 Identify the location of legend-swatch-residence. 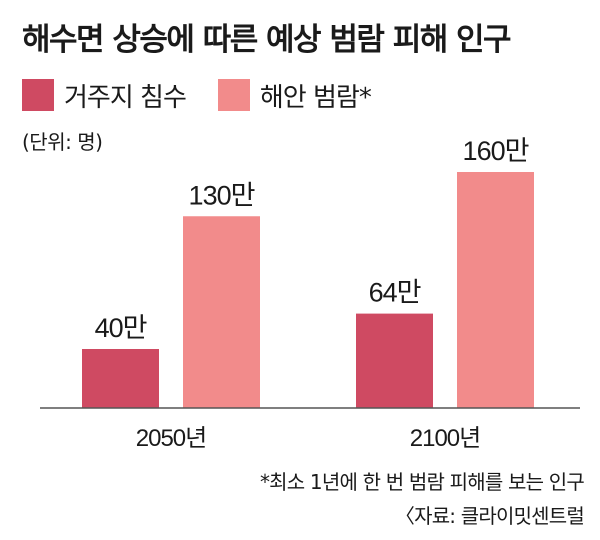
(38, 95).